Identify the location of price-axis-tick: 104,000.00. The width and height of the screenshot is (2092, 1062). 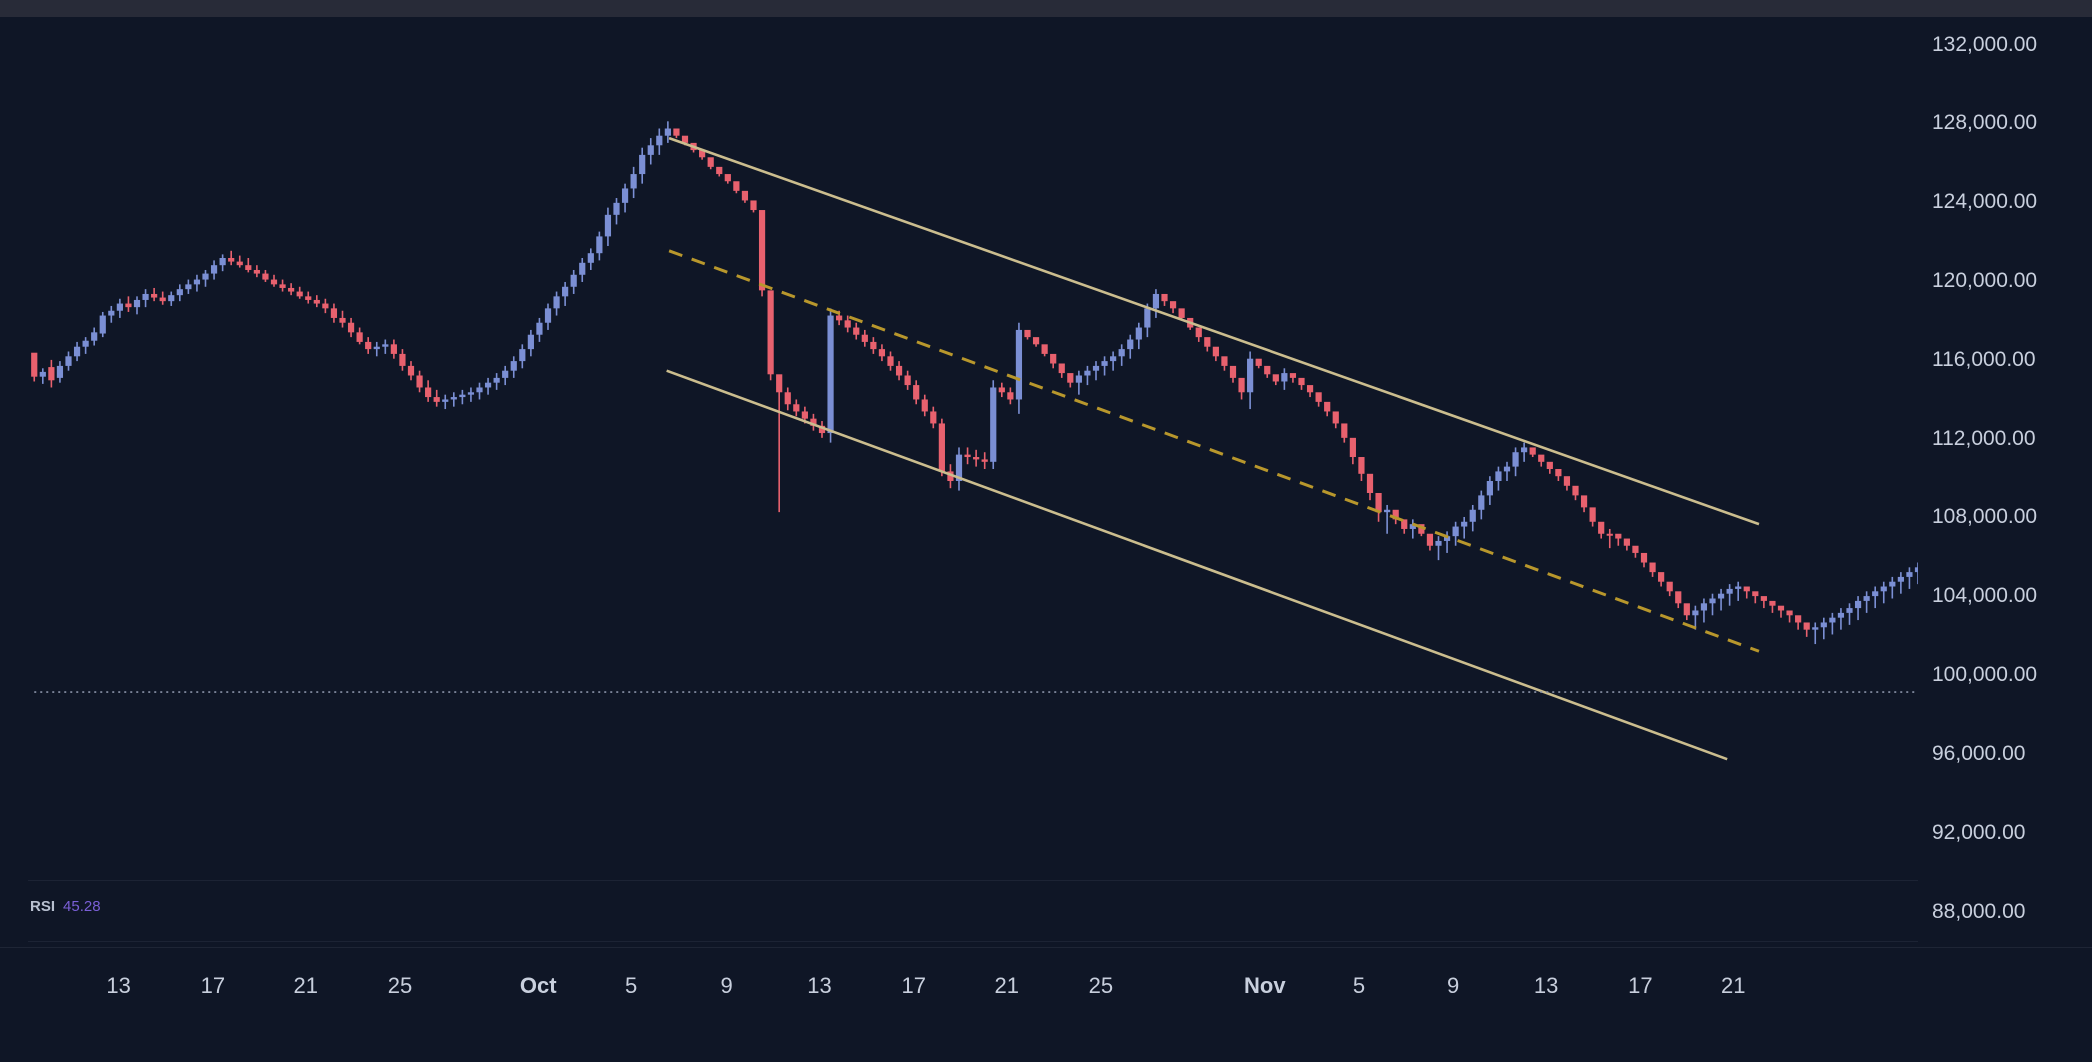
(1985, 596).